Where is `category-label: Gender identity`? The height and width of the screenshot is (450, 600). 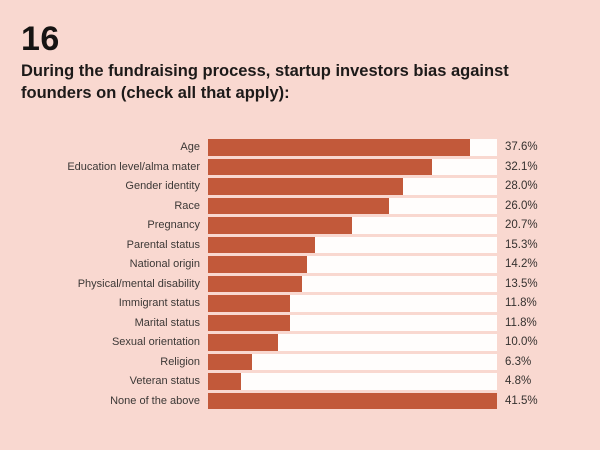
category-label: Gender identity is located at coordinates (162, 186).